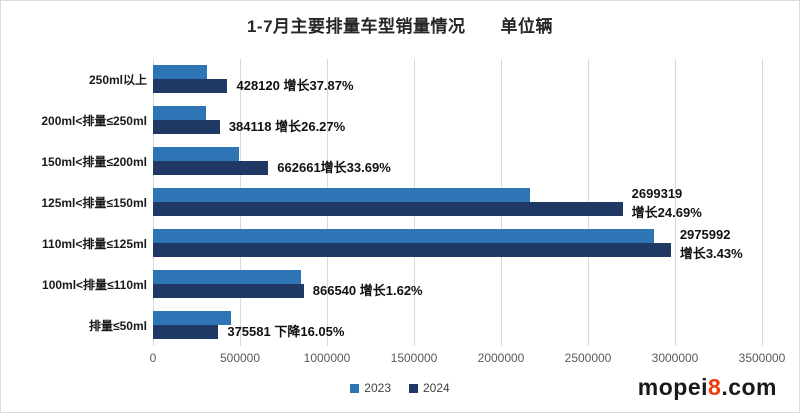 The width and height of the screenshot is (800, 413). What do you see at coordinates (400, 388) in the screenshot?
I see `legend: 2023 2024` at bounding box center [400, 388].